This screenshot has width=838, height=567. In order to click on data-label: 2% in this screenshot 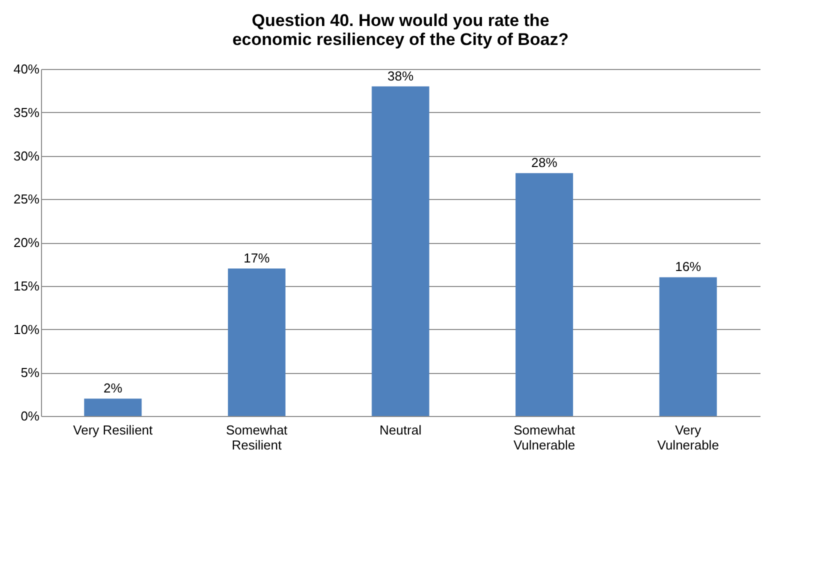, I will do `click(113, 388)`.